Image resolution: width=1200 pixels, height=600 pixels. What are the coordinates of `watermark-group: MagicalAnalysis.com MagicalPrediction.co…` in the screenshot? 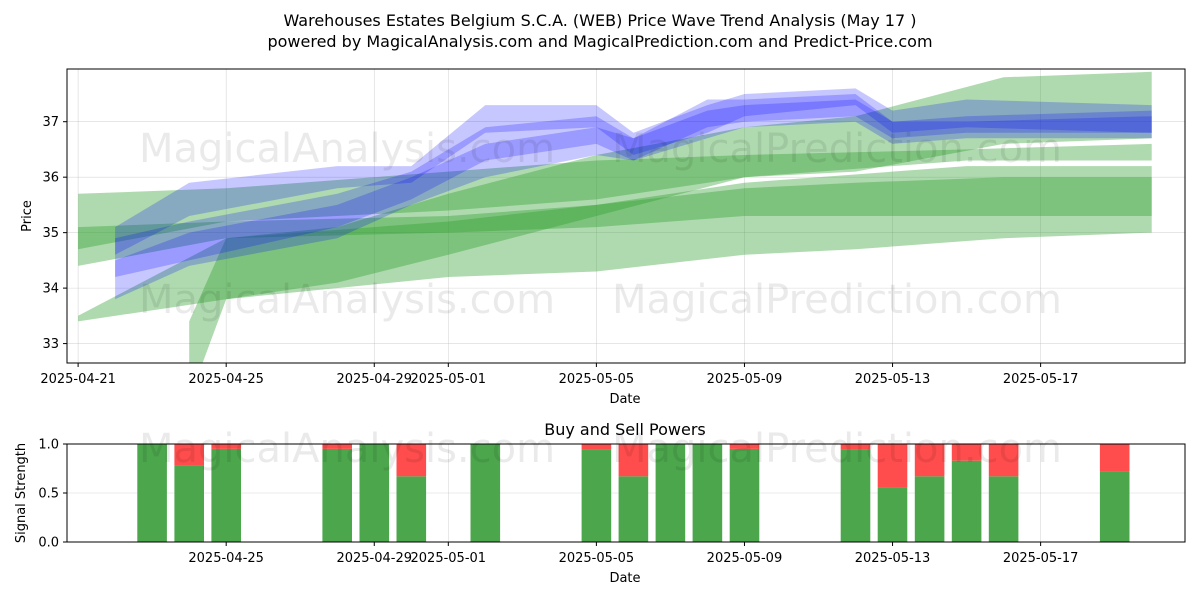 It's located at (600, 449).